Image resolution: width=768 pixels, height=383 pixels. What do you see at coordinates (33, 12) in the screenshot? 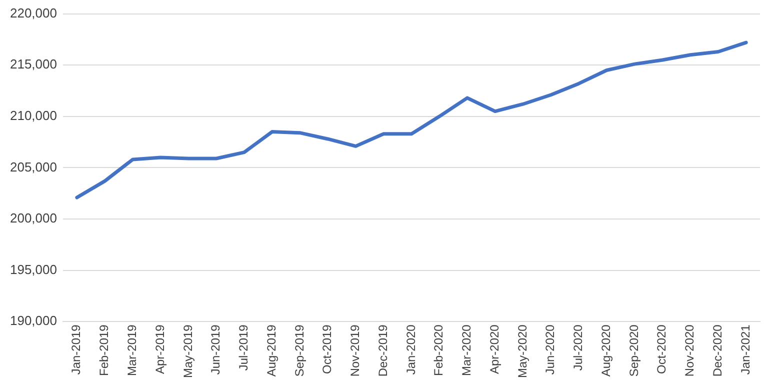
I see `y-tick-label: 220,000` at bounding box center [33, 12].